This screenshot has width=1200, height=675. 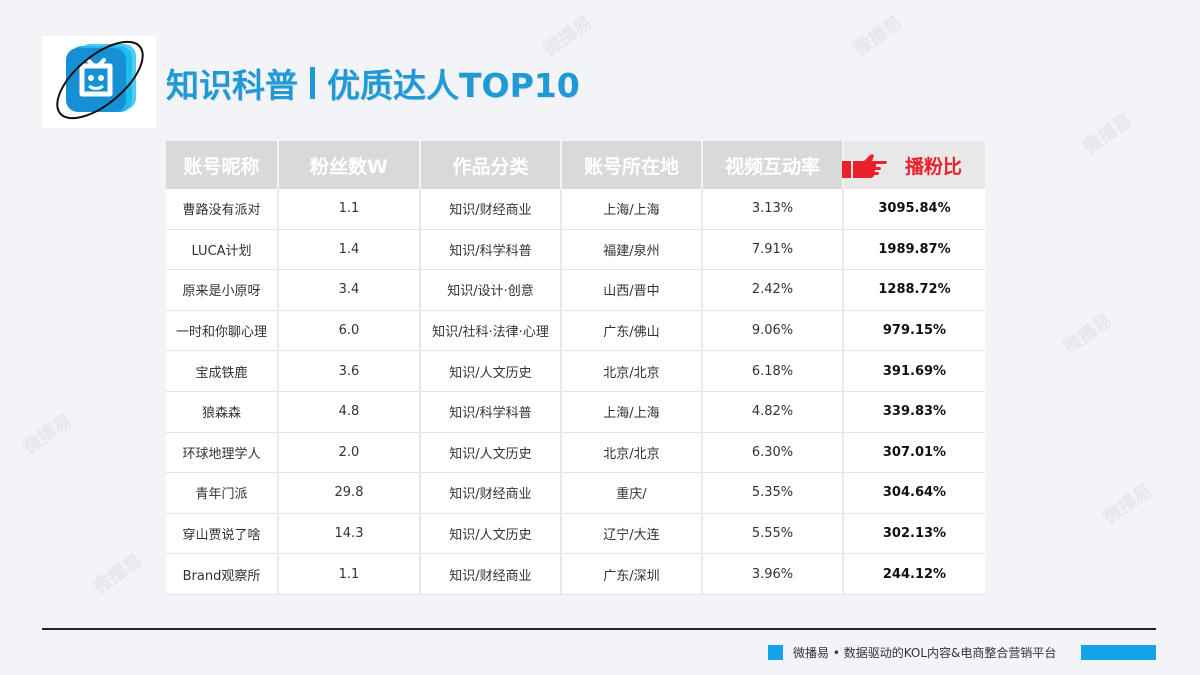 I want to click on col-header-category: 作品分类, so click(x=491, y=165).